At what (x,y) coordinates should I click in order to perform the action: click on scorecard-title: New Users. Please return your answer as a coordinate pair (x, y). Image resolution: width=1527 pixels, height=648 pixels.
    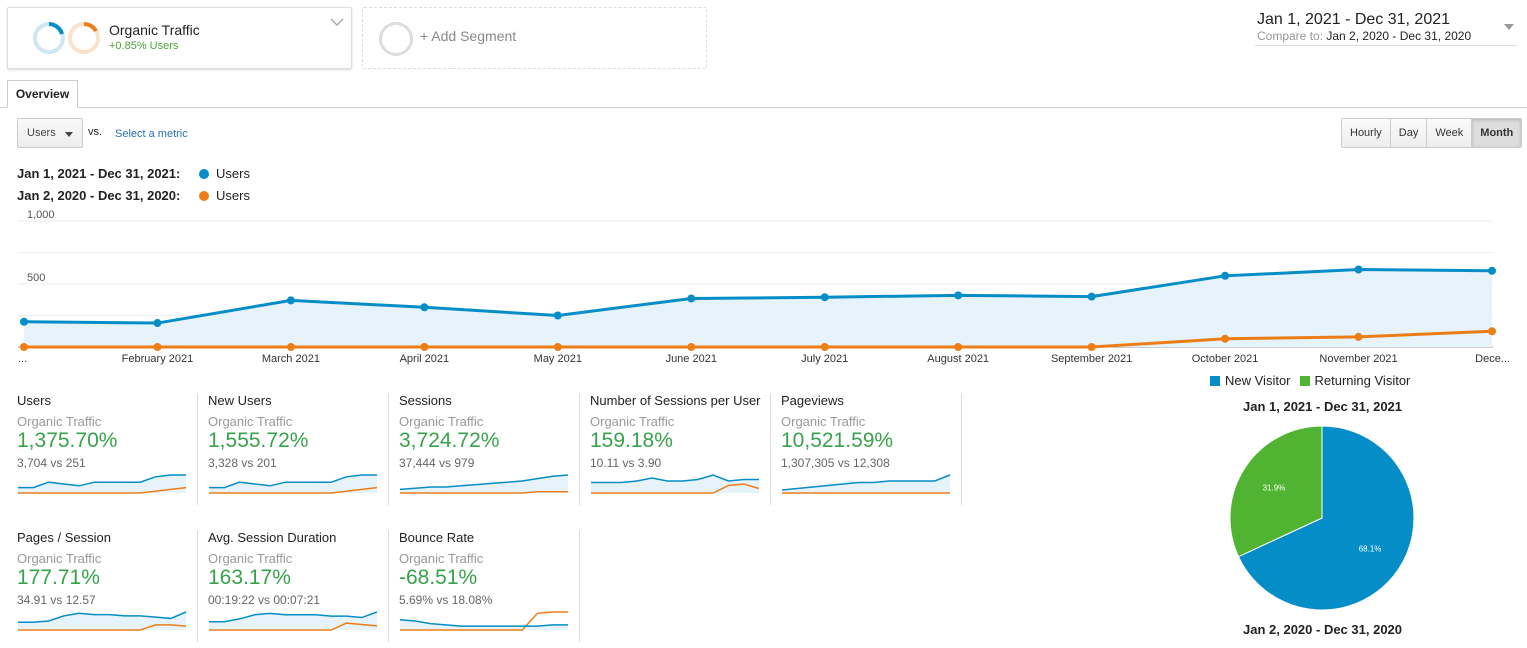
    Looking at the image, I should click on (240, 400).